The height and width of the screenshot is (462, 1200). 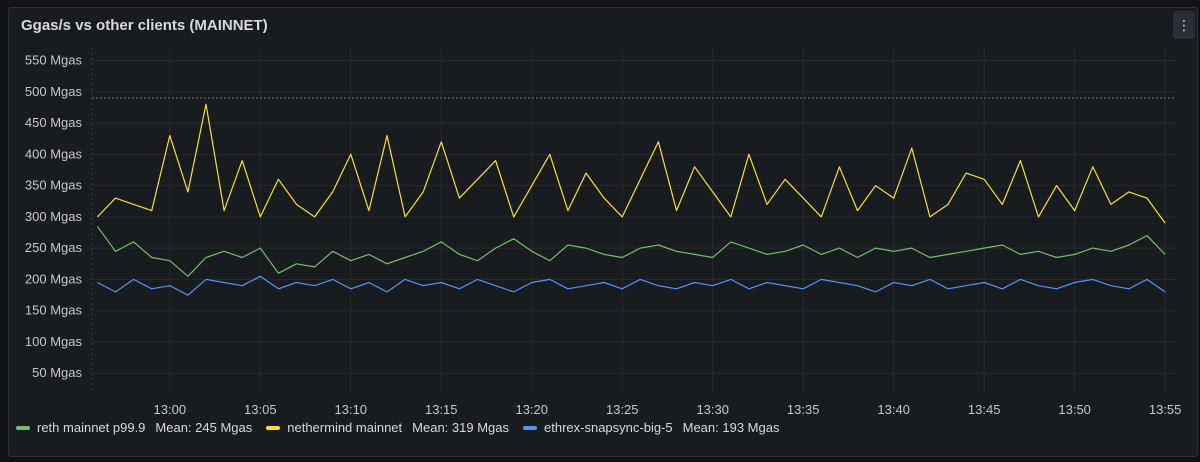 What do you see at coordinates (1074, 409) in the screenshot?
I see `x-tick-label: 13:50` at bounding box center [1074, 409].